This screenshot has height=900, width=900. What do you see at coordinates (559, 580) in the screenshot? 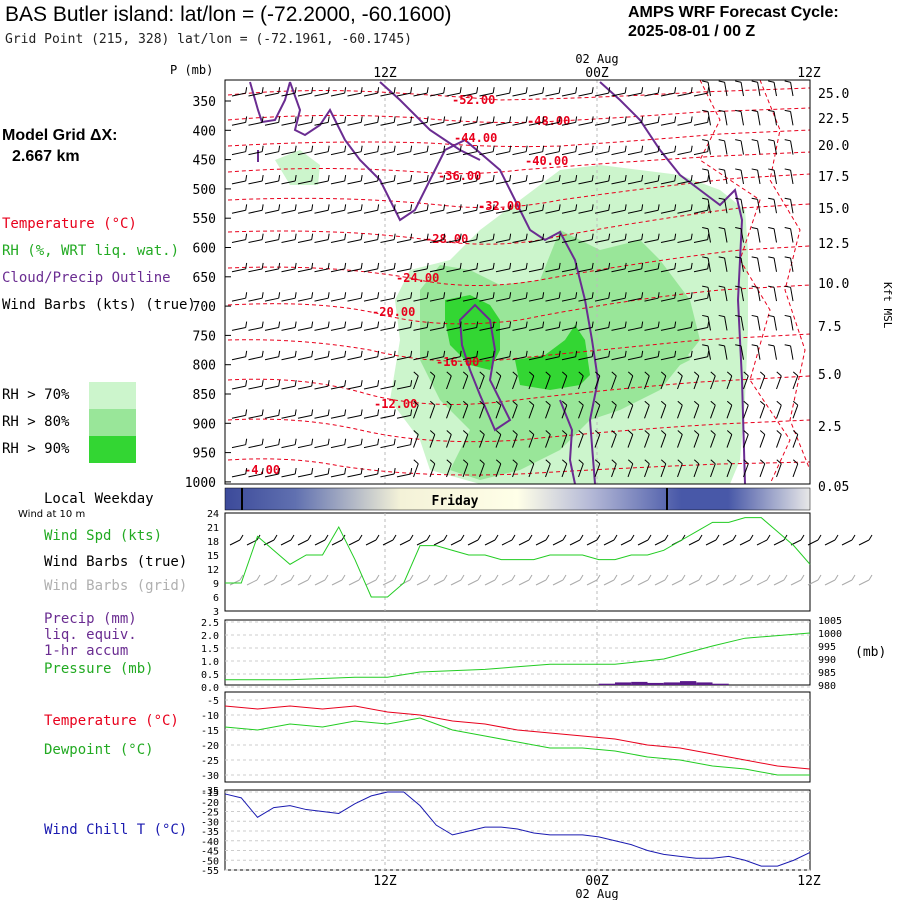
I see `wind-barb-grid` at bounding box center [559, 580].